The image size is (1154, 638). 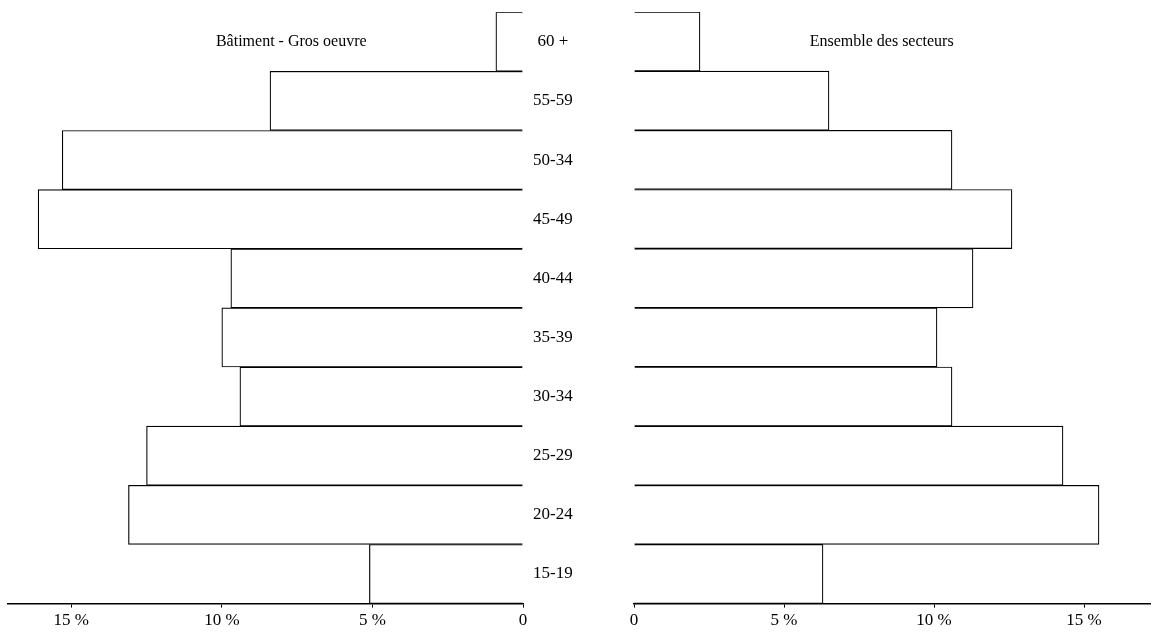 What do you see at coordinates (552, 455) in the screenshot?
I see `y-tick-label: 25-29` at bounding box center [552, 455].